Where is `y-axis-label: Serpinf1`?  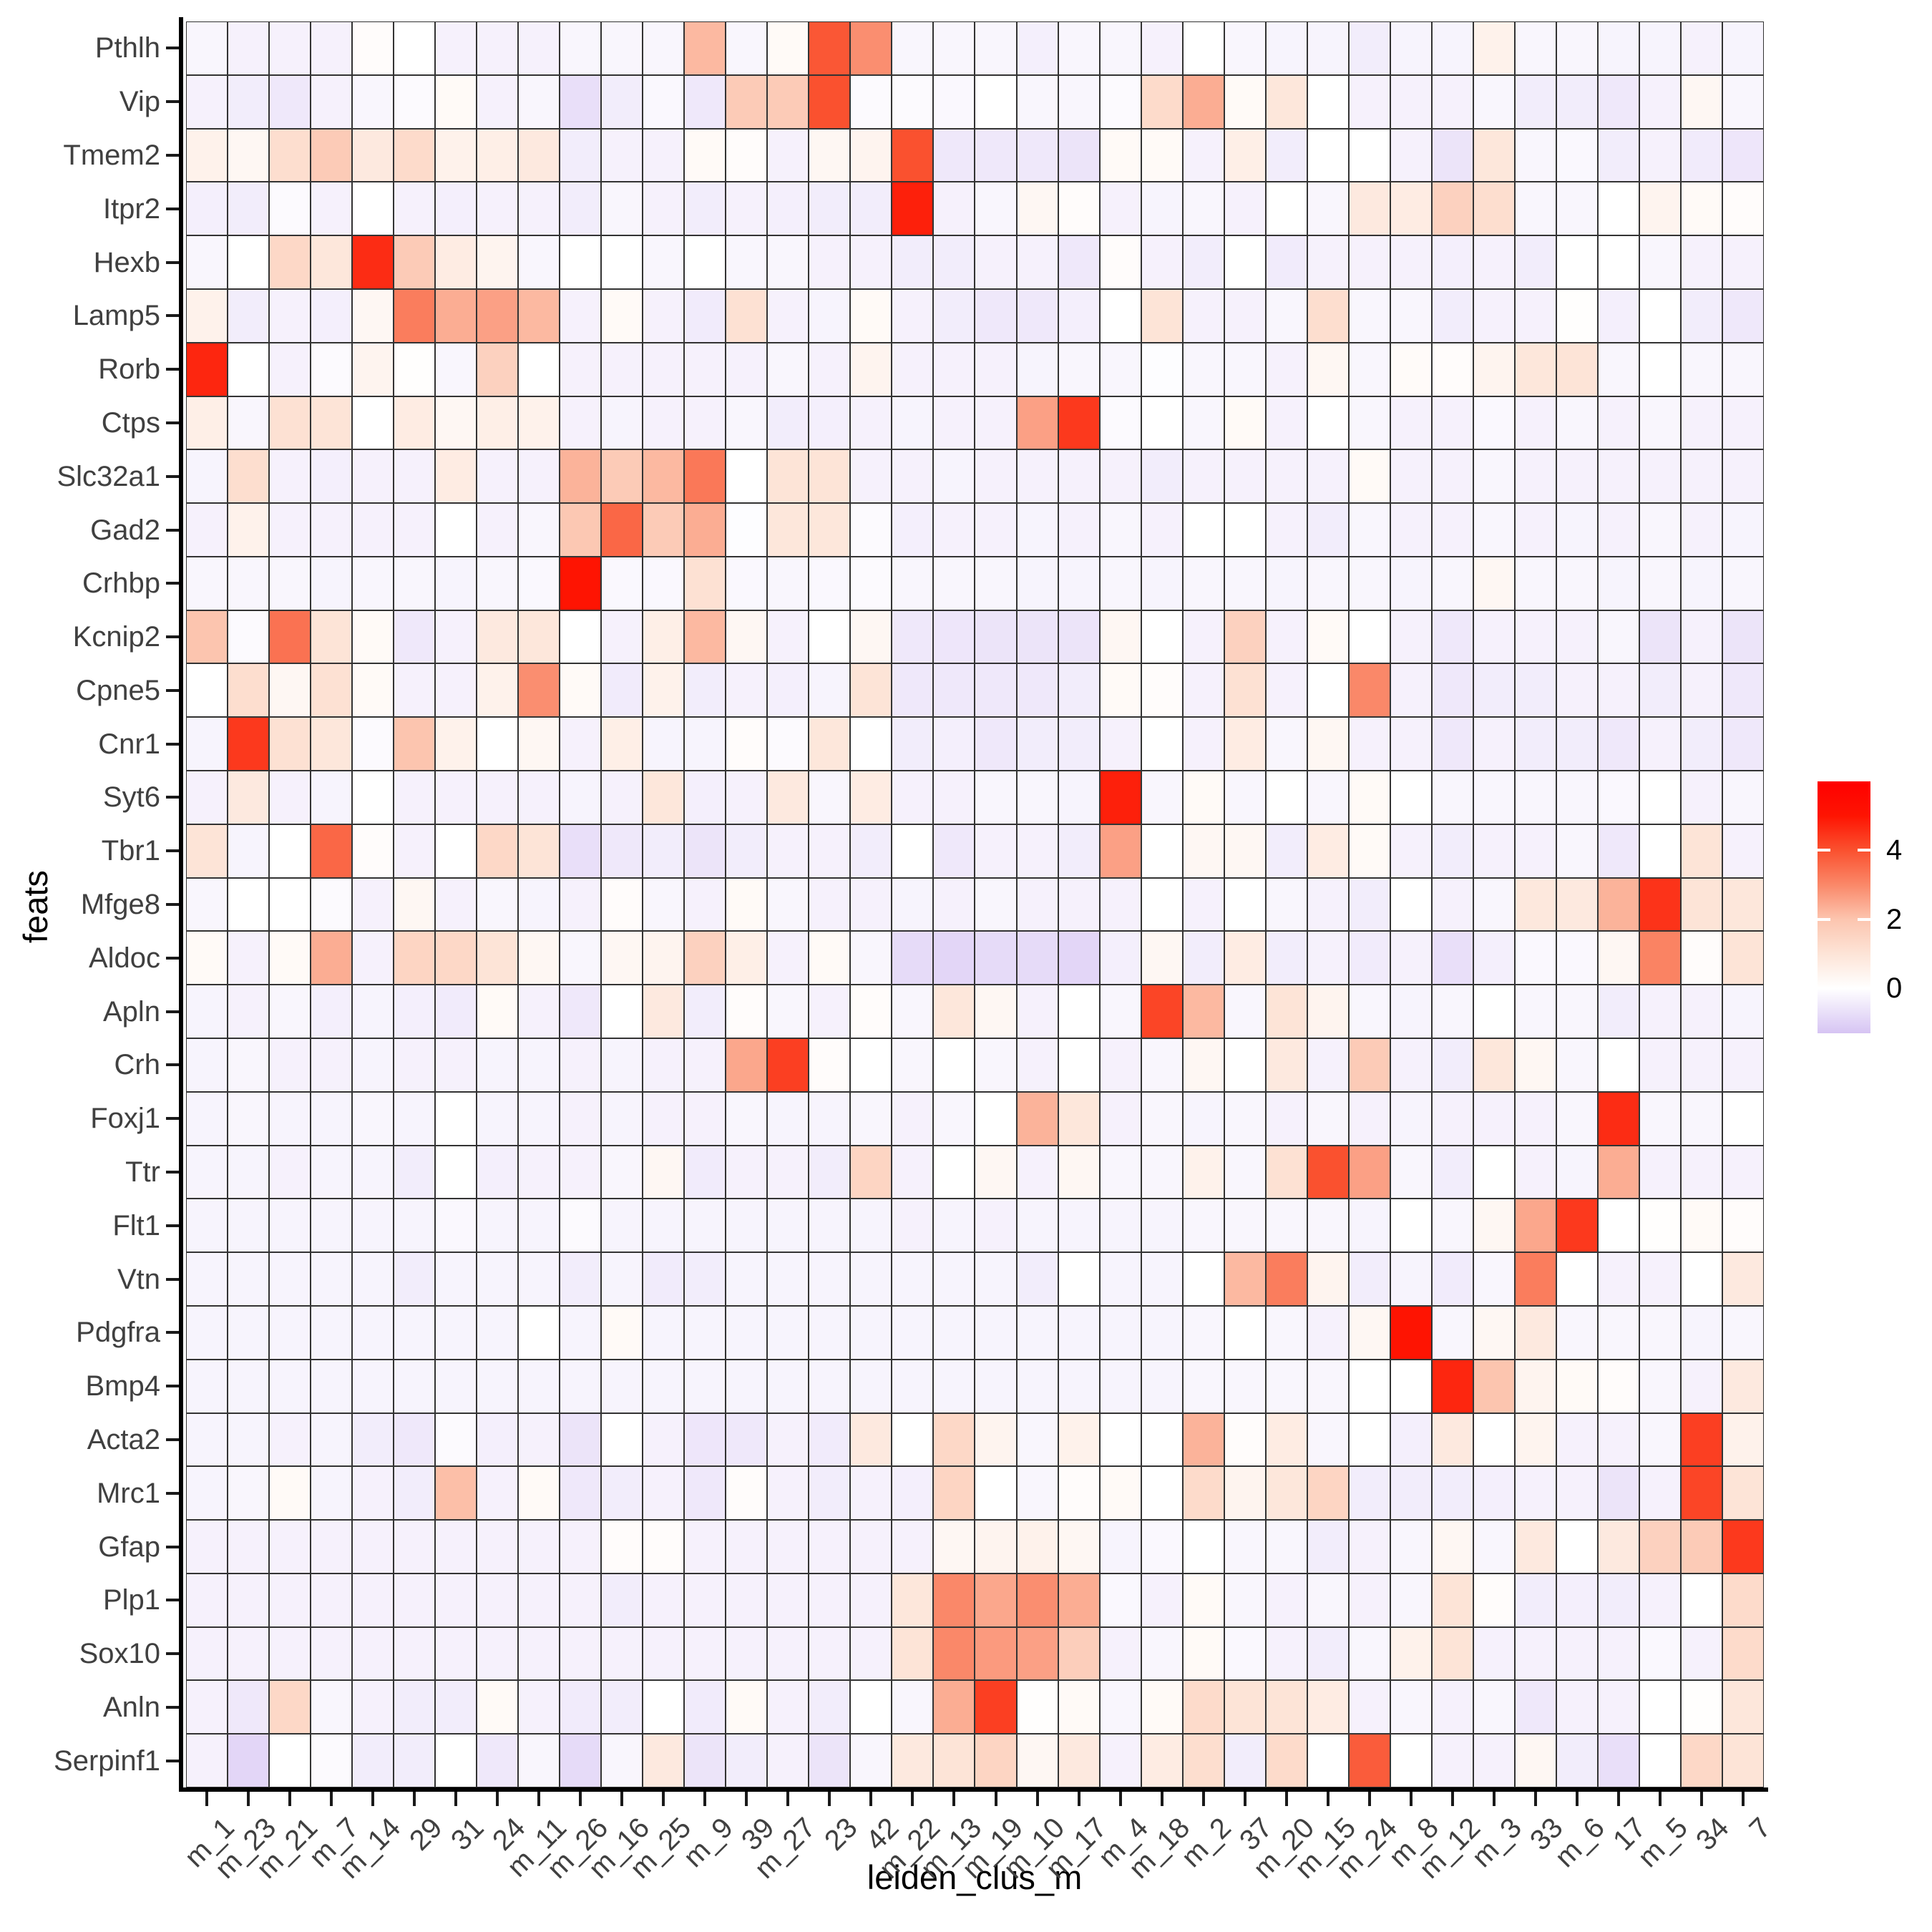
y-axis-label: Serpinf1 is located at coordinates (107, 1761).